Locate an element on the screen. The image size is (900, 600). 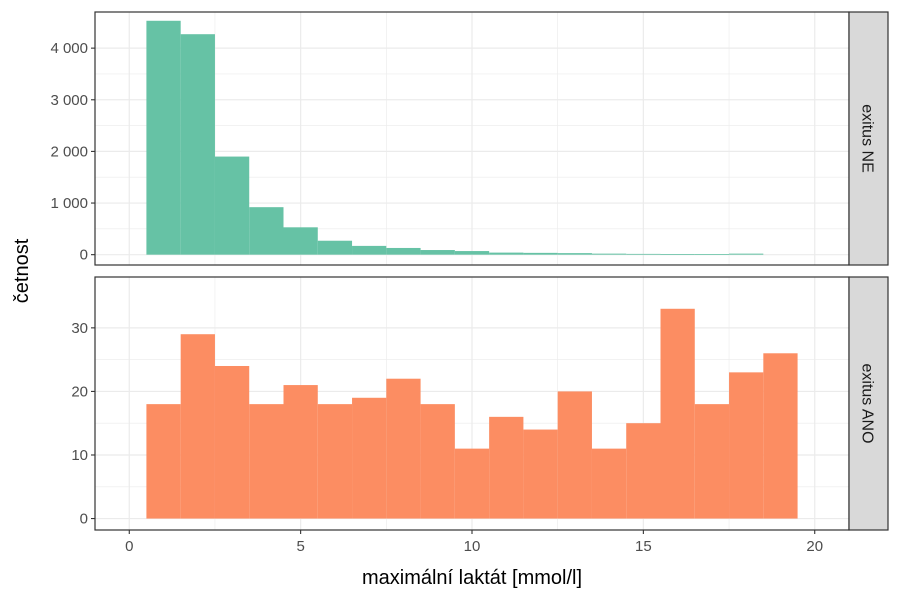
x-tick-label: 0 is located at coordinates (129, 546).